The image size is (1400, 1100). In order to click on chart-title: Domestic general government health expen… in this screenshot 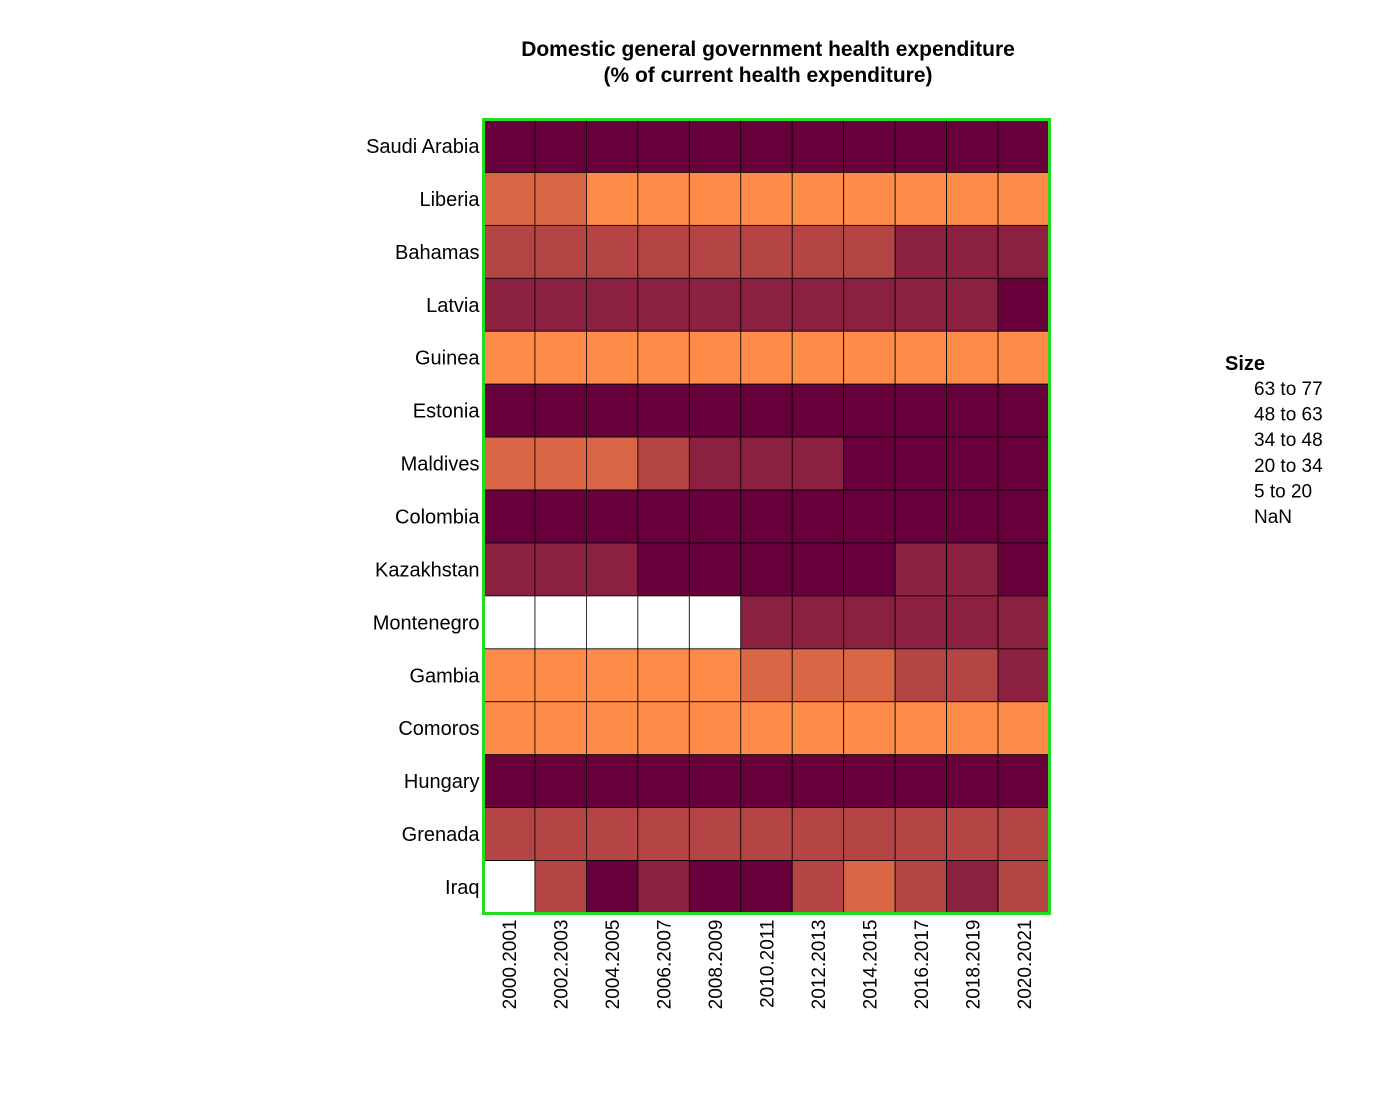, I will do `click(768, 49)`.